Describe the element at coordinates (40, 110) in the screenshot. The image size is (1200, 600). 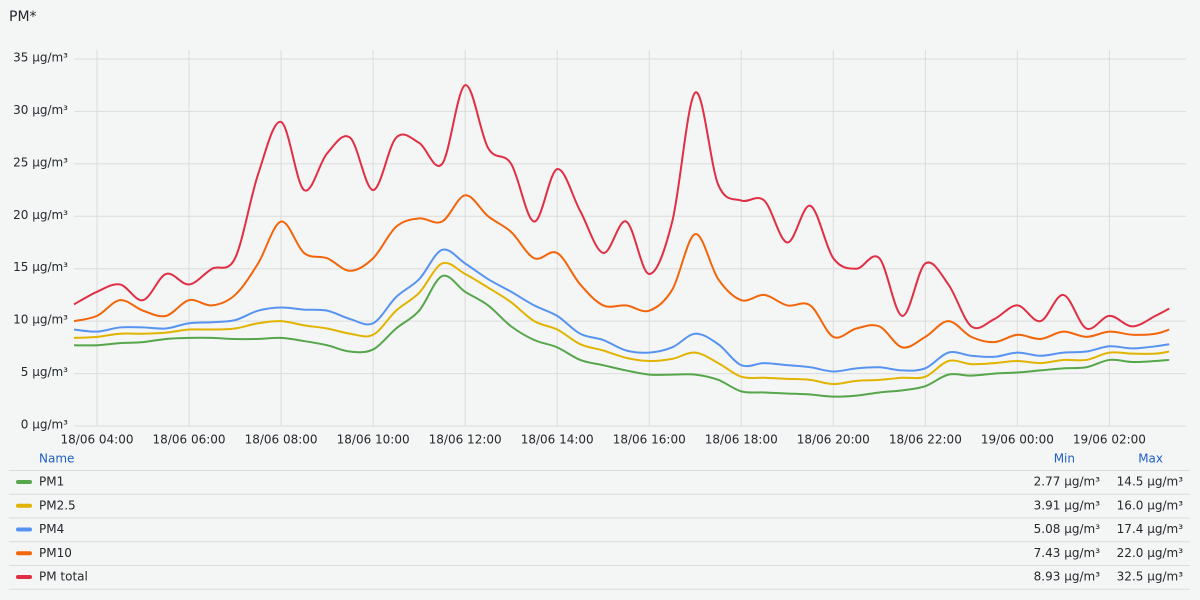
I see `y-tick-label: 30 µg/m³` at that location.